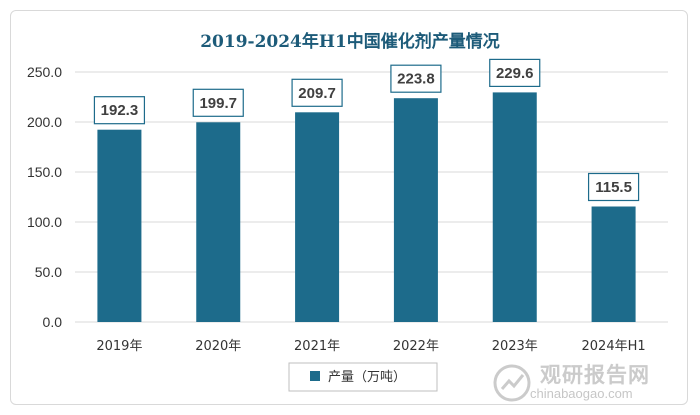  I want to click on x-tick-label: 2021年, so click(317, 346).